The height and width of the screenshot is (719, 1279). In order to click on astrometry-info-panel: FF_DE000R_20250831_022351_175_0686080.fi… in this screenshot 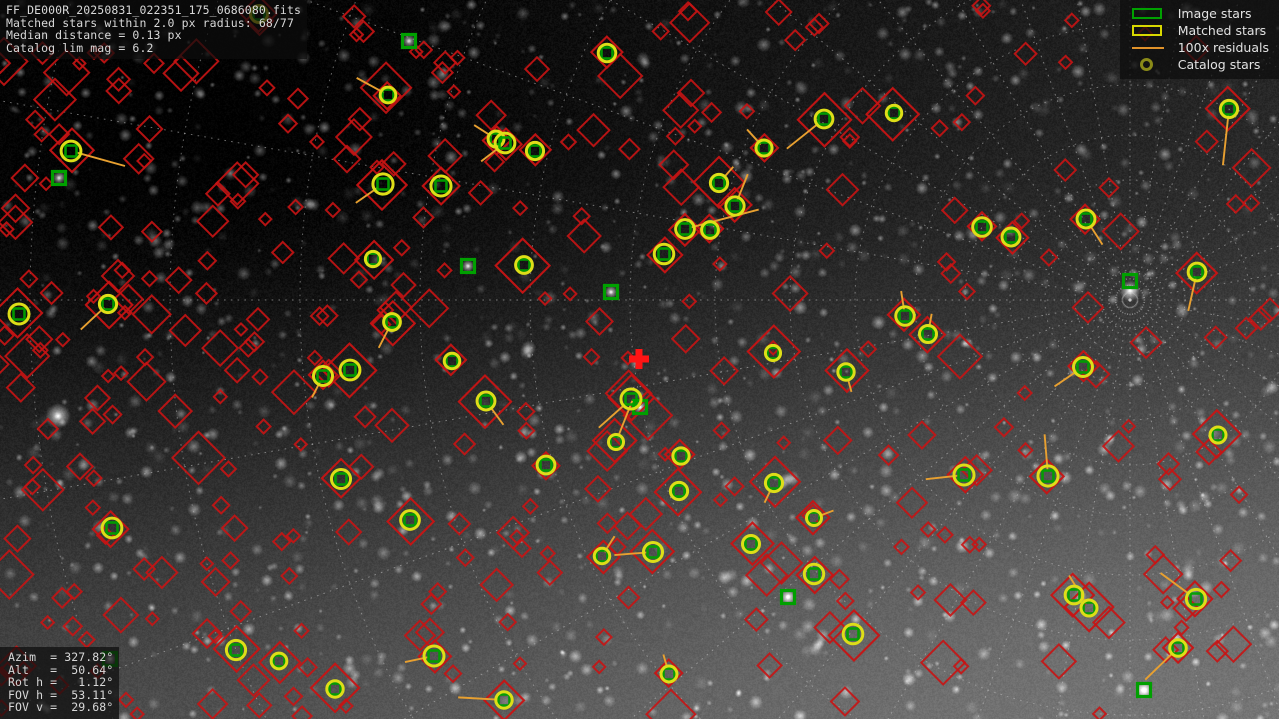, I will do `click(153, 30)`.